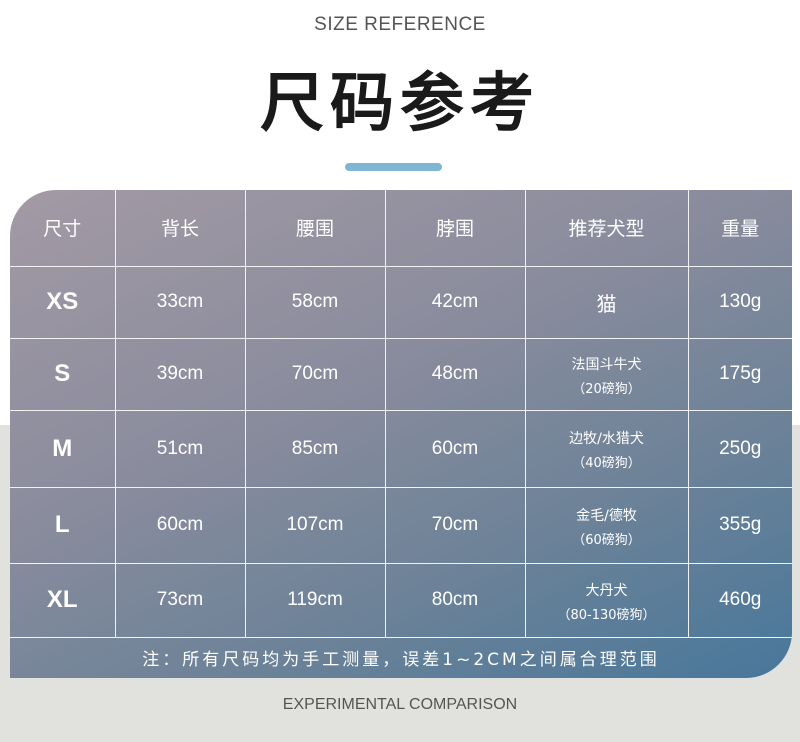  I want to click on breed-cell: 猫, so click(606, 302).